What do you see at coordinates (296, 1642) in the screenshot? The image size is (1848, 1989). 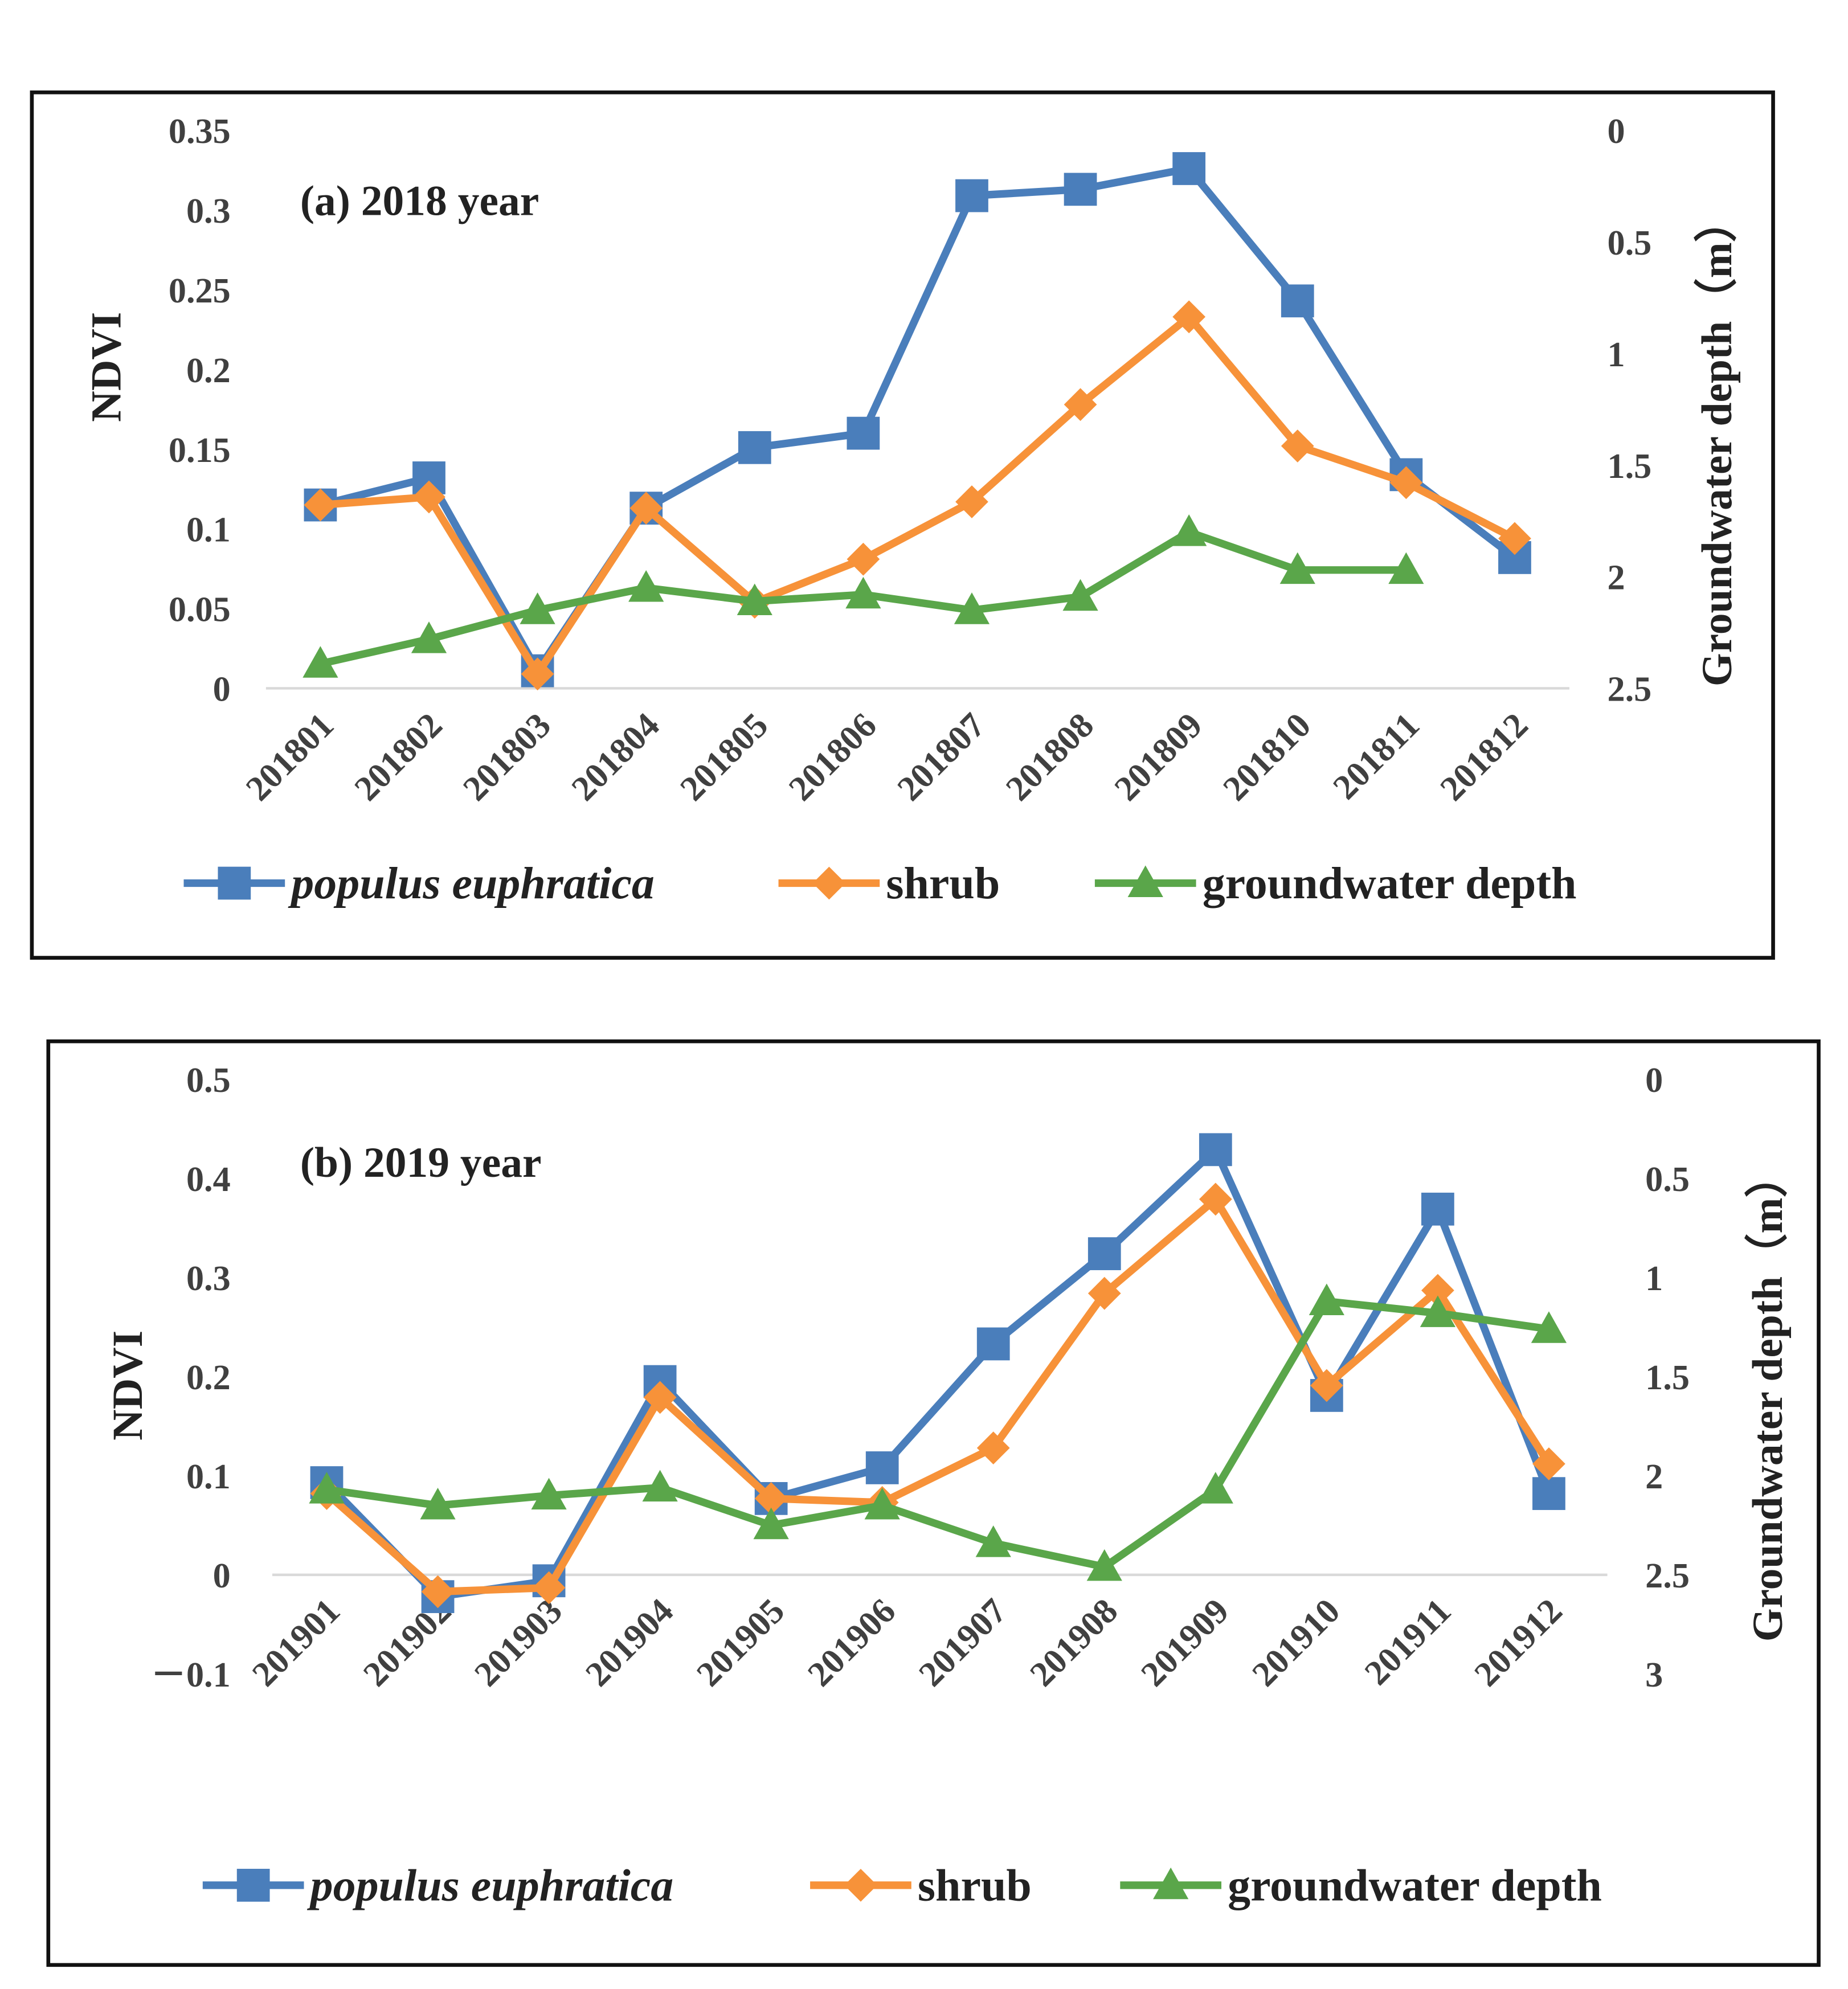 I see `x-tick-label: 201901` at bounding box center [296, 1642].